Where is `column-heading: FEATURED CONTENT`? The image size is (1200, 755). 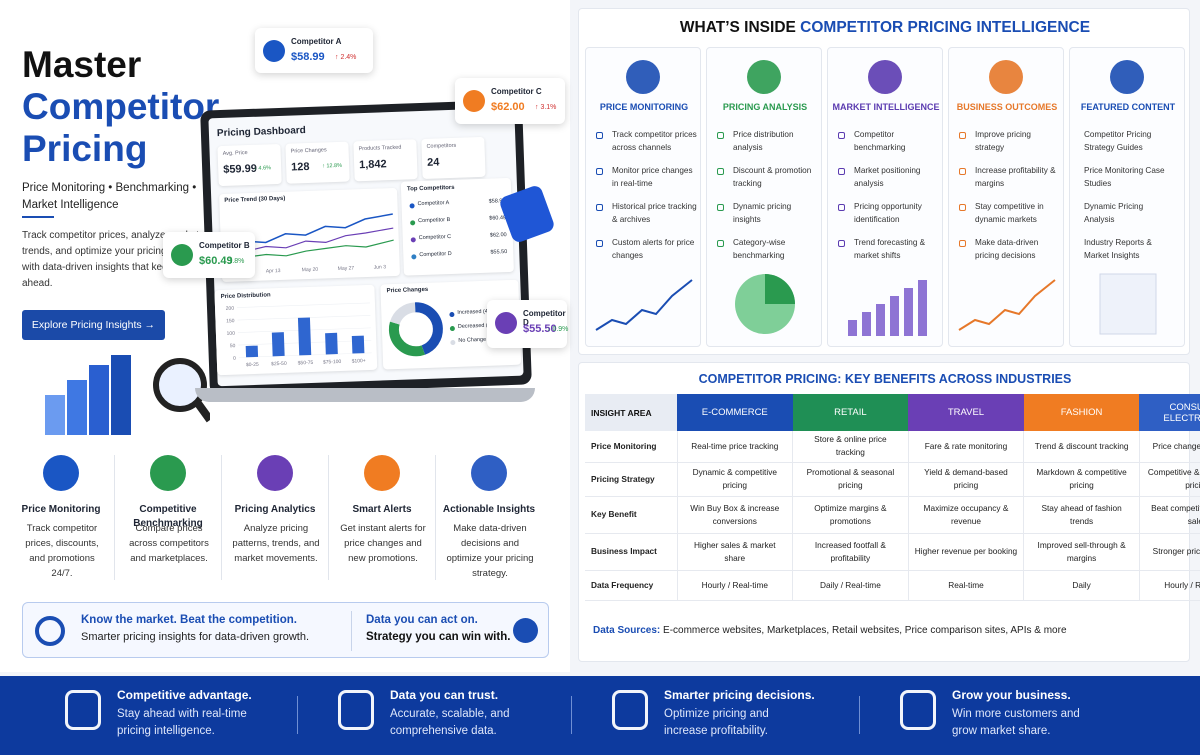 column-heading: FEATURED CONTENT is located at coordinates (1128, 107).